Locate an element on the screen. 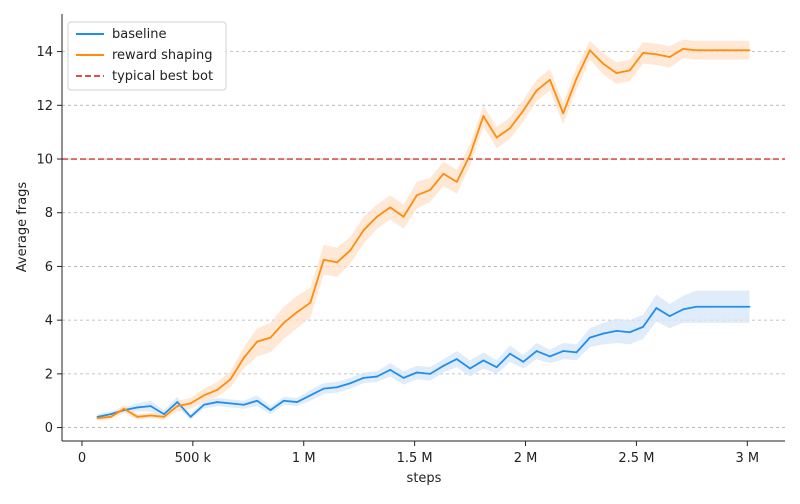  x-tick-label: 2 M is located at coordinates (526, 458).